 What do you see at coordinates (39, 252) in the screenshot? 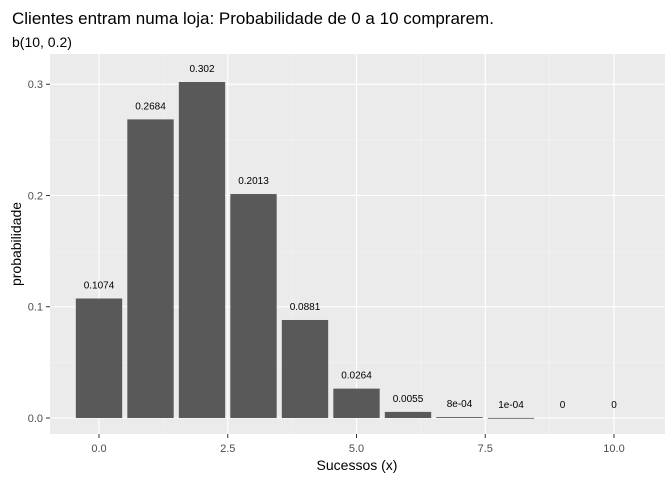
I see `y-axis: 0.0 0.1 0.2 0.3` at bounding box center [39, 252].